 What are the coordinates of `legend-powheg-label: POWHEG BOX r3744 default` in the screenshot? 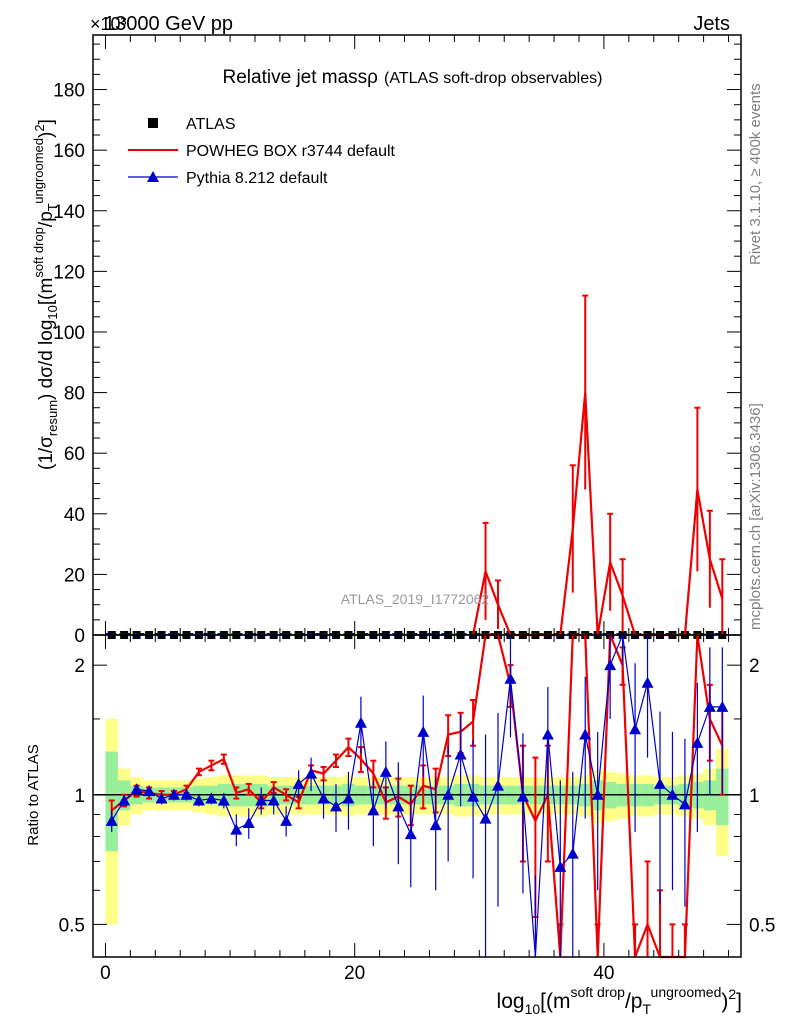 It's located at (291, 151).